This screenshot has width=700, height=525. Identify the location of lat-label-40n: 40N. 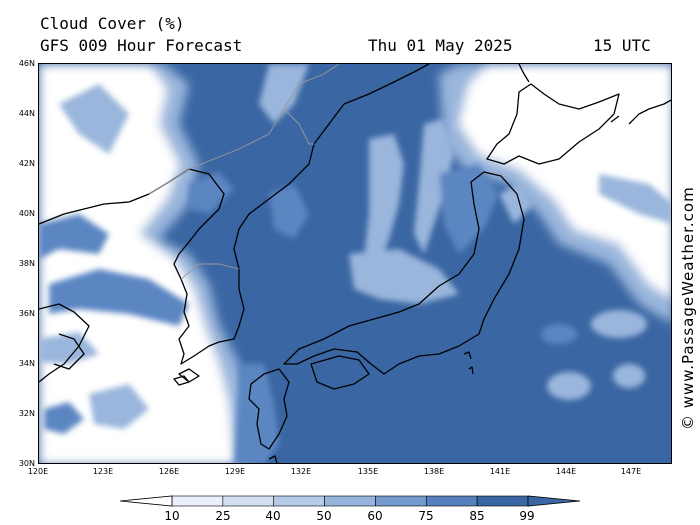
(26, 213).